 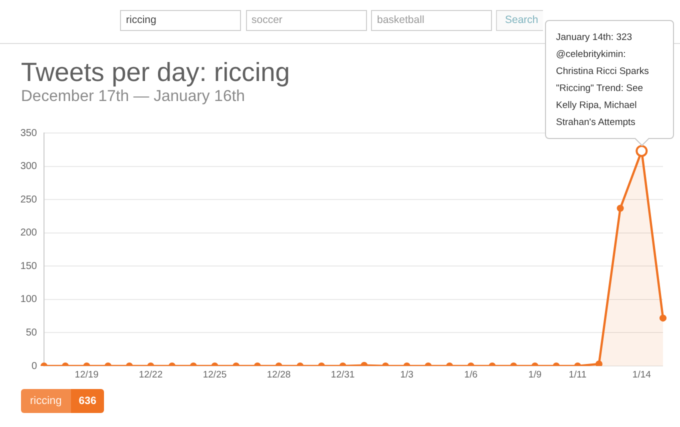 I want to click on annotation: January 14th: 323 @celebritykimin: Christina Ricci Sparks "Riccing" Trend: See Kelly Ripa, Michael Strahan's Attempts, so click(x=603, y=80).